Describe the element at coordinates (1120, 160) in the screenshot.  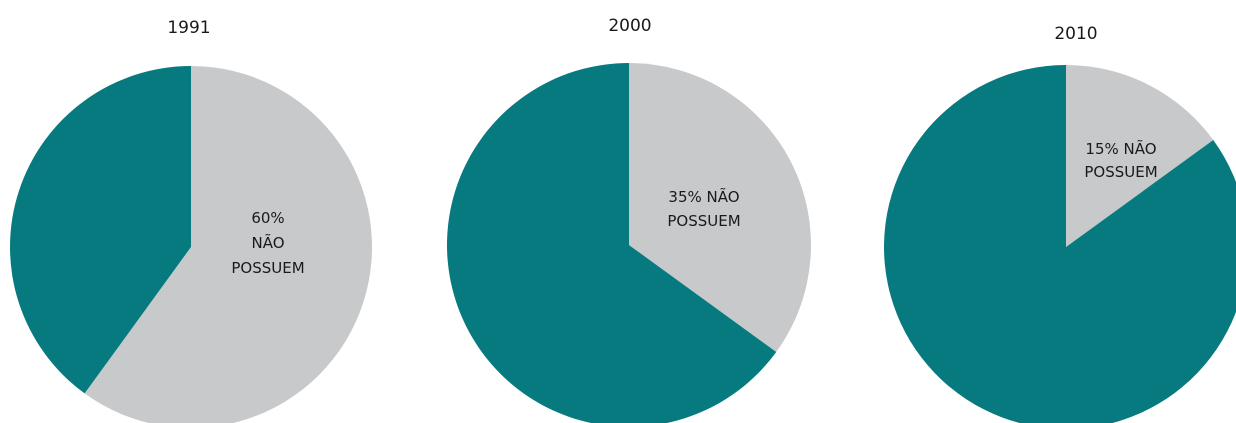
I see `slice-label: 15% NÃO POSSUEM` at that location.